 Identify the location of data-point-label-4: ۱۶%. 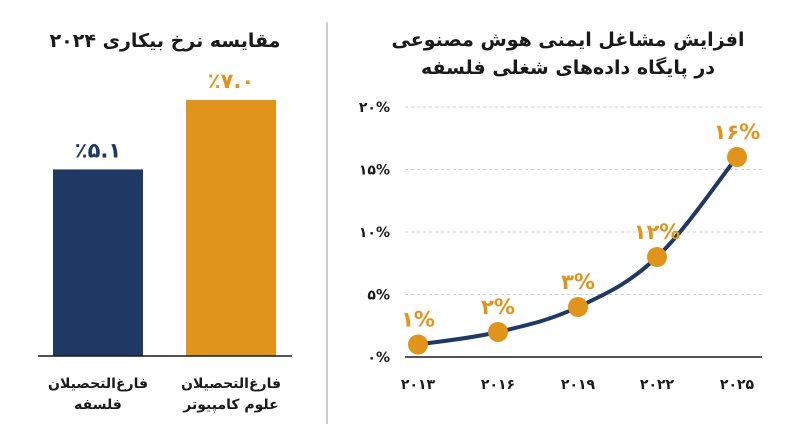
(737, 132).